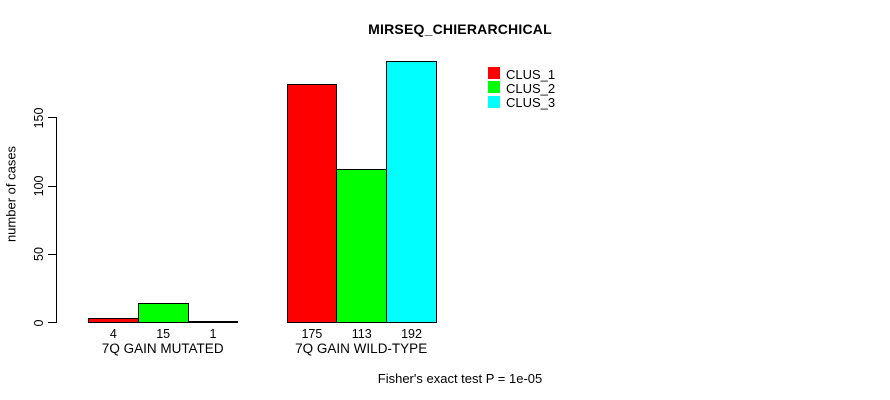 Image resolution: width=890 pixels, height=400 pixels. What do you see at coordinates (113, 320) in the screenshot?
I see `bar-clus_1-group1` at bounding box center [113, 320].